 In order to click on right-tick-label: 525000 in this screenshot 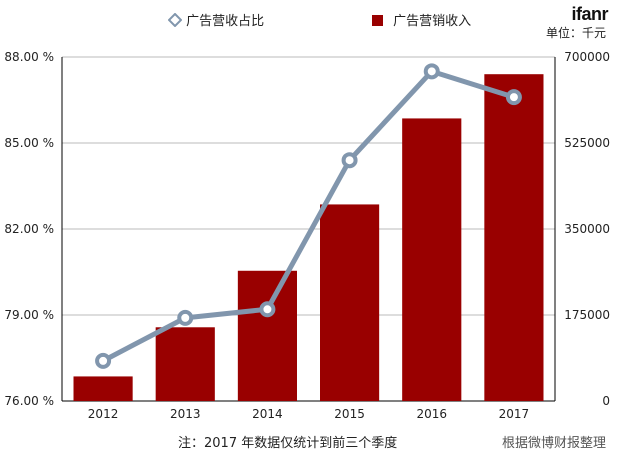, I will do `click(587, 143)`.